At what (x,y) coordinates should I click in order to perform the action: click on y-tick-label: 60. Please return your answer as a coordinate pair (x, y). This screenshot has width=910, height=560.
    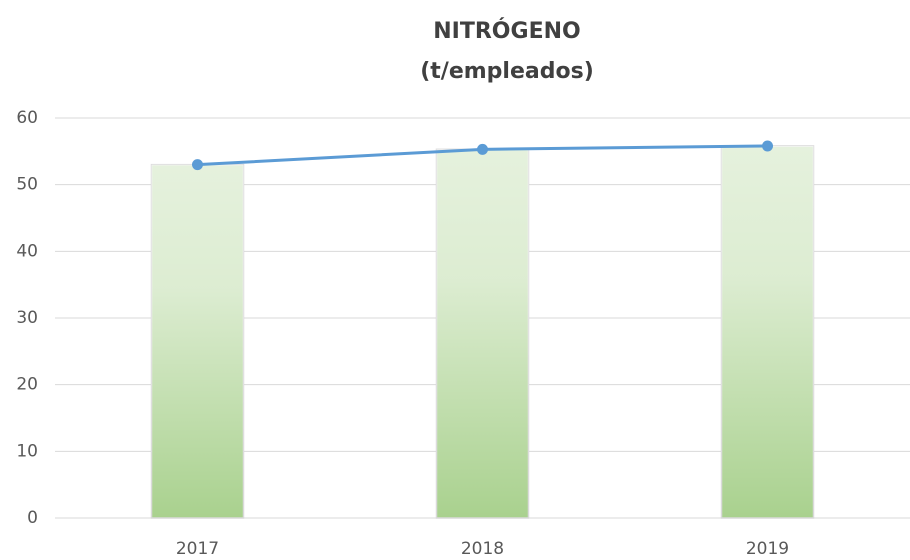
    Looking at the image, I should click on (27, 118).